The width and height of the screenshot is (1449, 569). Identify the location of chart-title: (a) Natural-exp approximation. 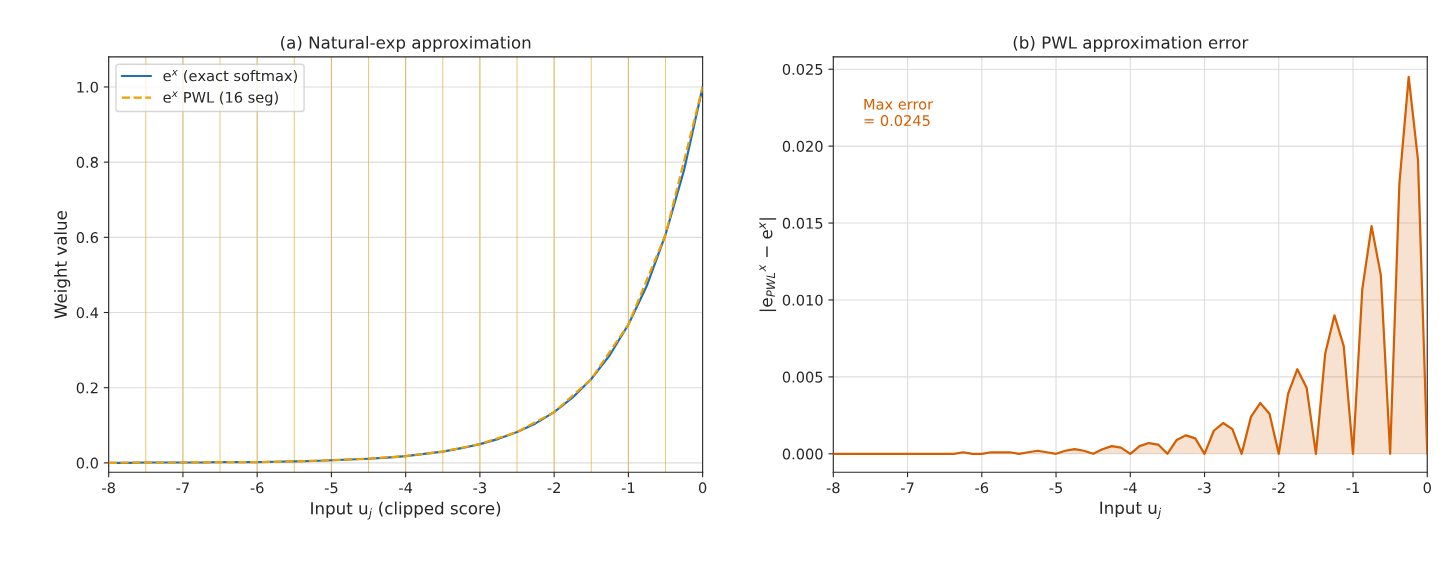
(406, 44).